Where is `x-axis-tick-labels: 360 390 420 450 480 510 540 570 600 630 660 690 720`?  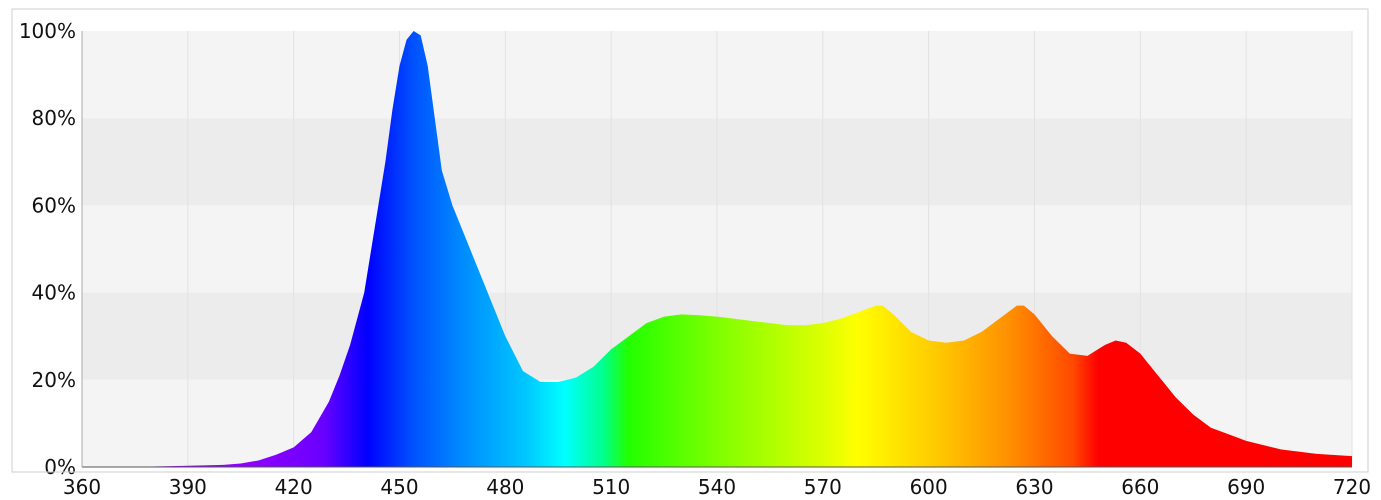 x-axis-tick-labels: 360 390 420 450 480 510 540 570 600 630 660 690 720 is located at coordinates (717, 487).